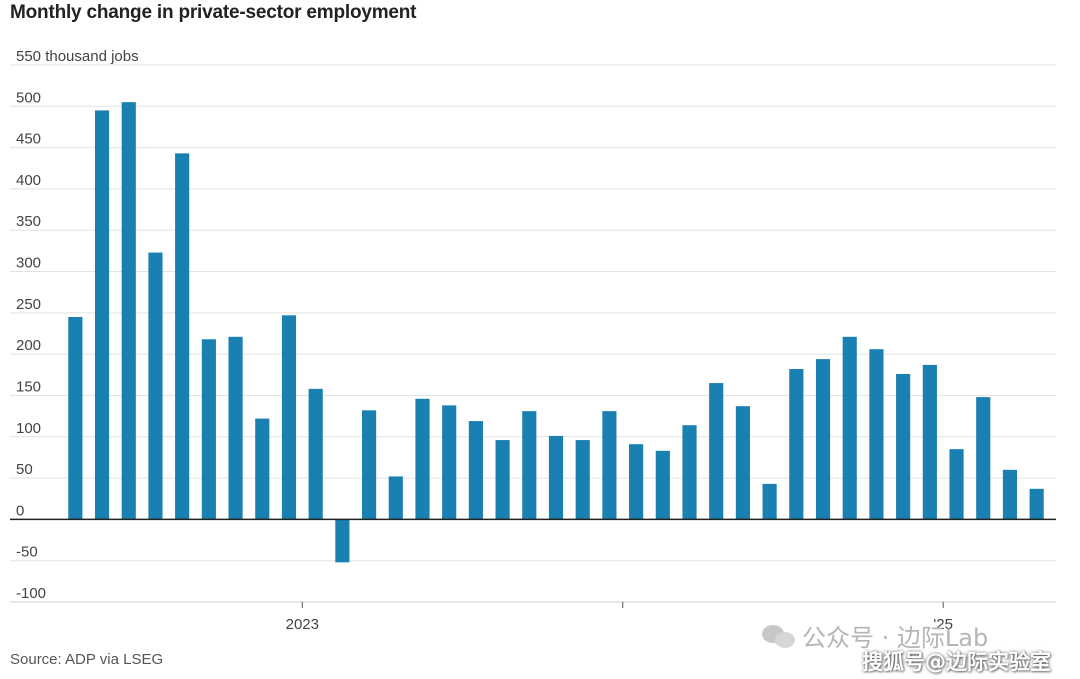 This screenshot has height=679, width=1080. Describe the element at coordinates (24, 469) in the screenshot. I see `y-tick-label: 50` at that location.